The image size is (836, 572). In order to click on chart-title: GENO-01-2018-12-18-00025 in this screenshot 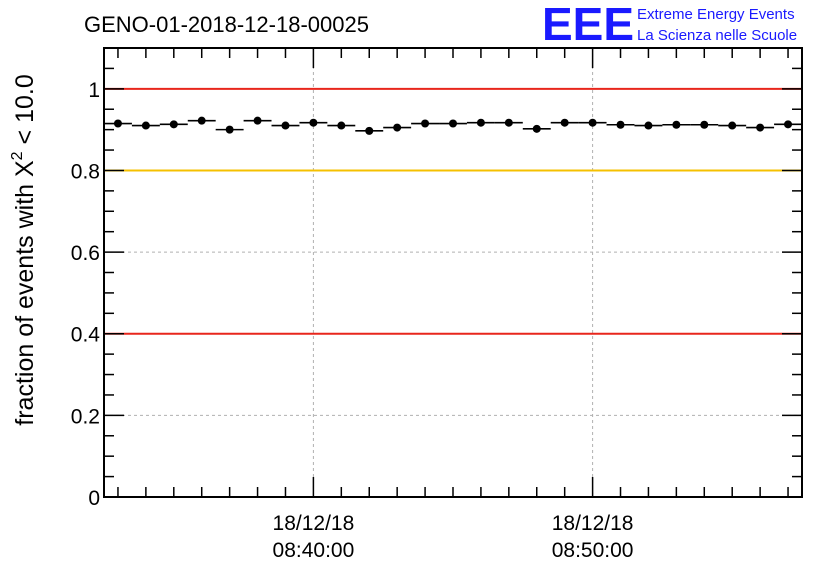, I will do `click(226, 24)`.